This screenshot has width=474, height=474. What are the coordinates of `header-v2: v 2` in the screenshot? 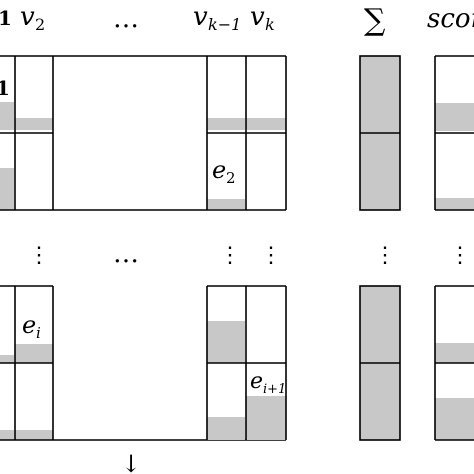 It's located at (32, 18).